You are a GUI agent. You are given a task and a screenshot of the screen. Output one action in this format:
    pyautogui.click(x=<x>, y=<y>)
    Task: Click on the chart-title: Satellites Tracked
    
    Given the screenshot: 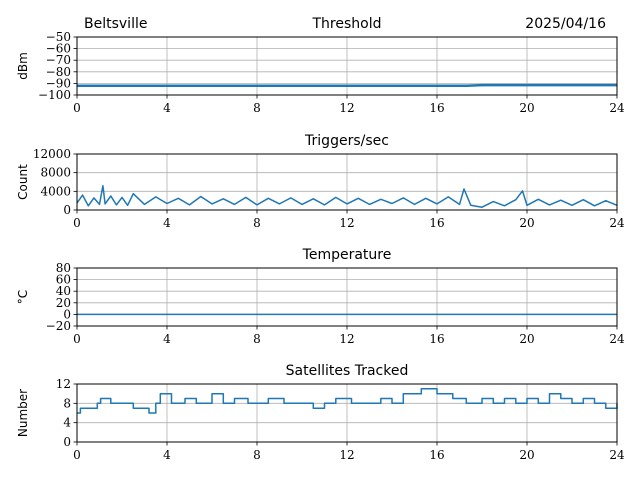 What is the action you would take?
    pyautogui.click(x=347, y=371)
    